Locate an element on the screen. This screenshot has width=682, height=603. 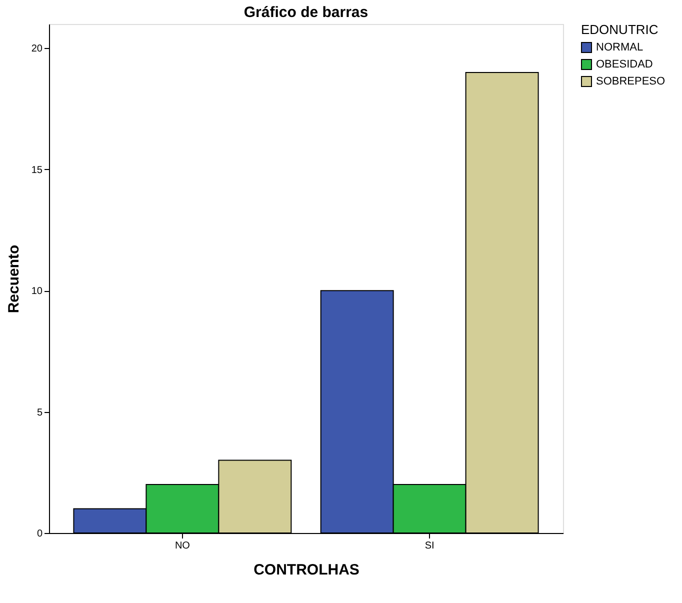
x-axis-title: CONTROLHAS is located at coordinates (307, 570).